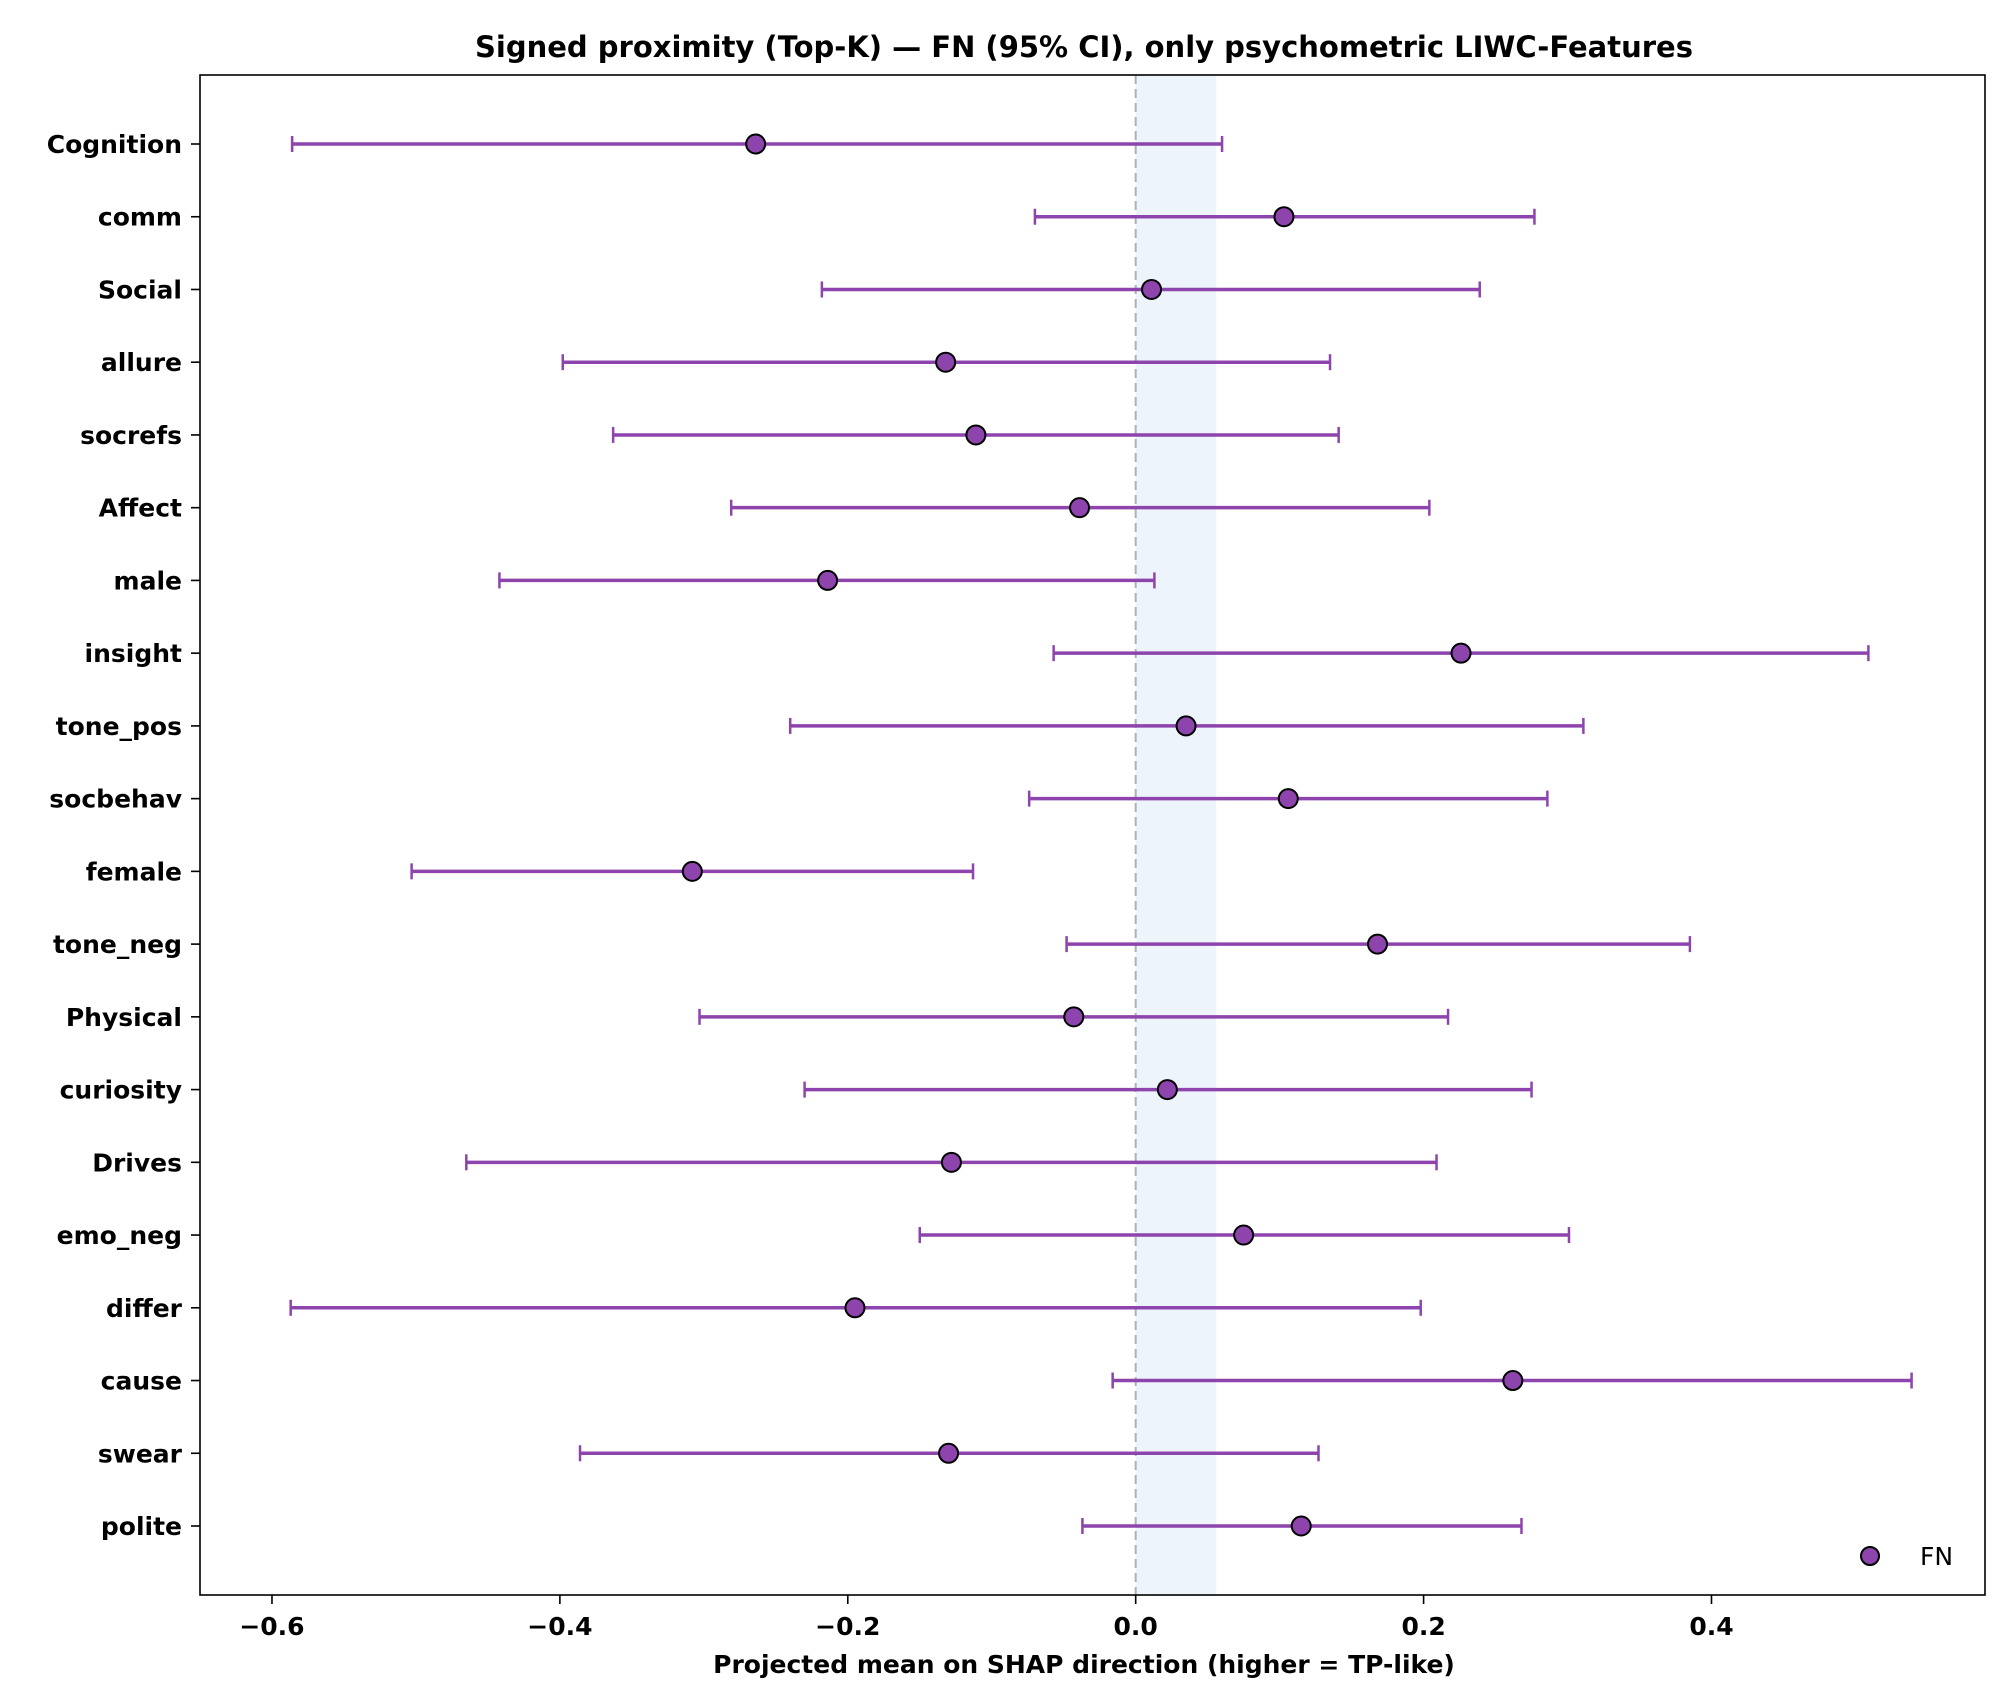  Describe the element at coordinates (140, 1453) in the screenshot. I see `y-tick-label-swear: swear` at that location.